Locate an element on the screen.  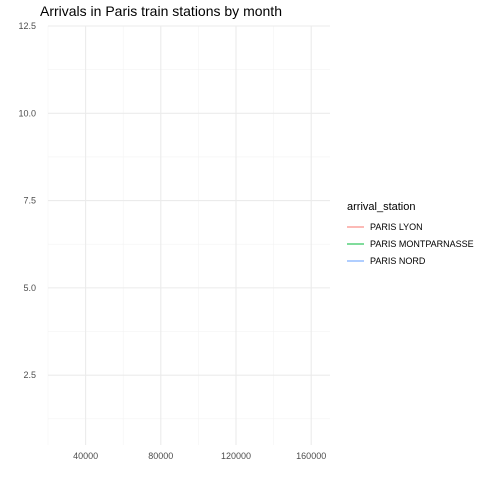
legend-item: PARIS NORD is located at coordinates (386, 261).